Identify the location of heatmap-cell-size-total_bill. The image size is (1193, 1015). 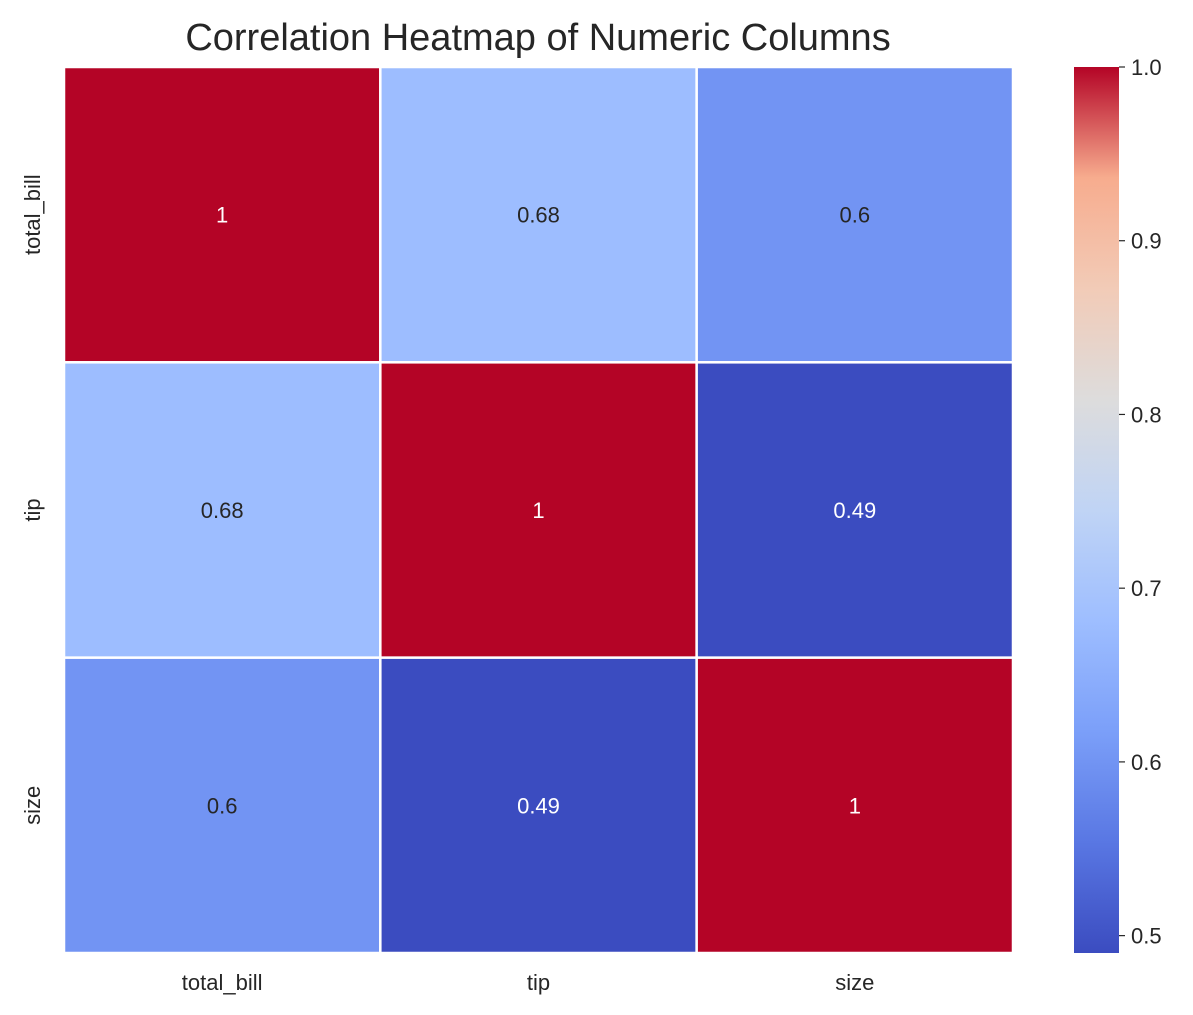
(222, 805).